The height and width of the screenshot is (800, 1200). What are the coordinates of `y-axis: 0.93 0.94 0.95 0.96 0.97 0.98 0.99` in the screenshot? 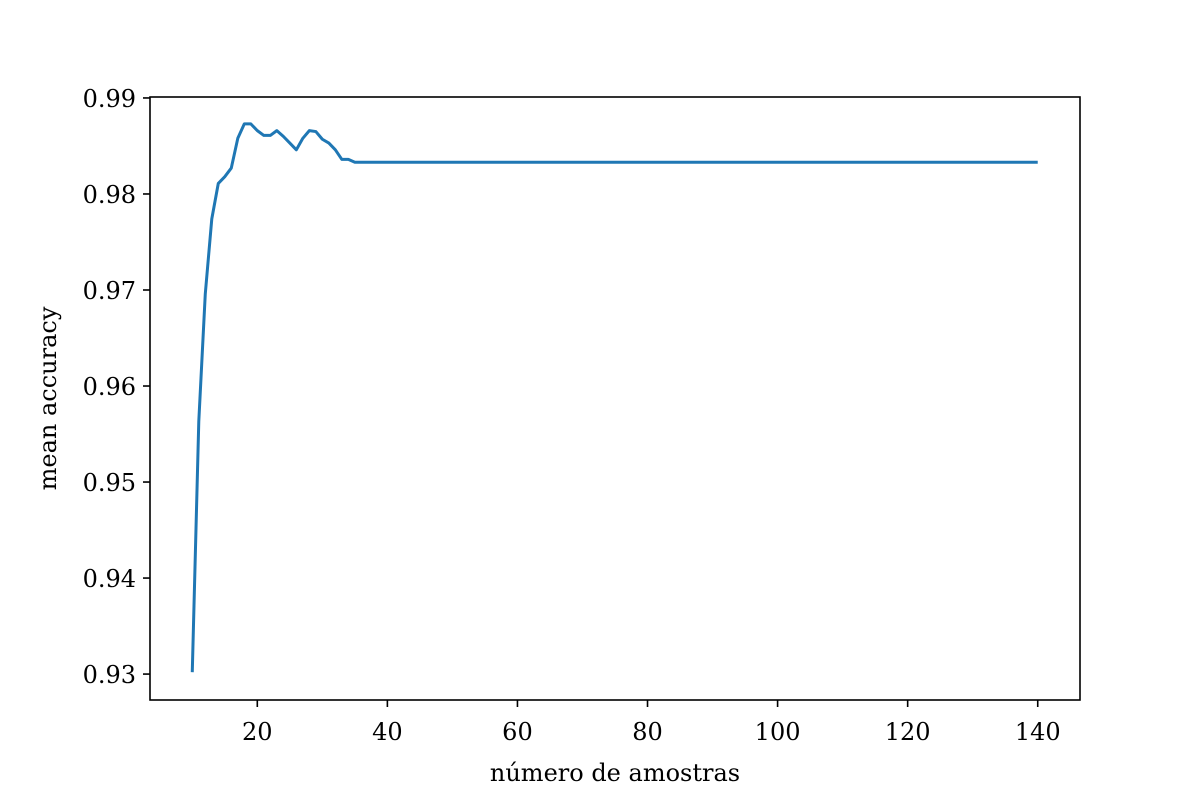 It's located at (116, 387).